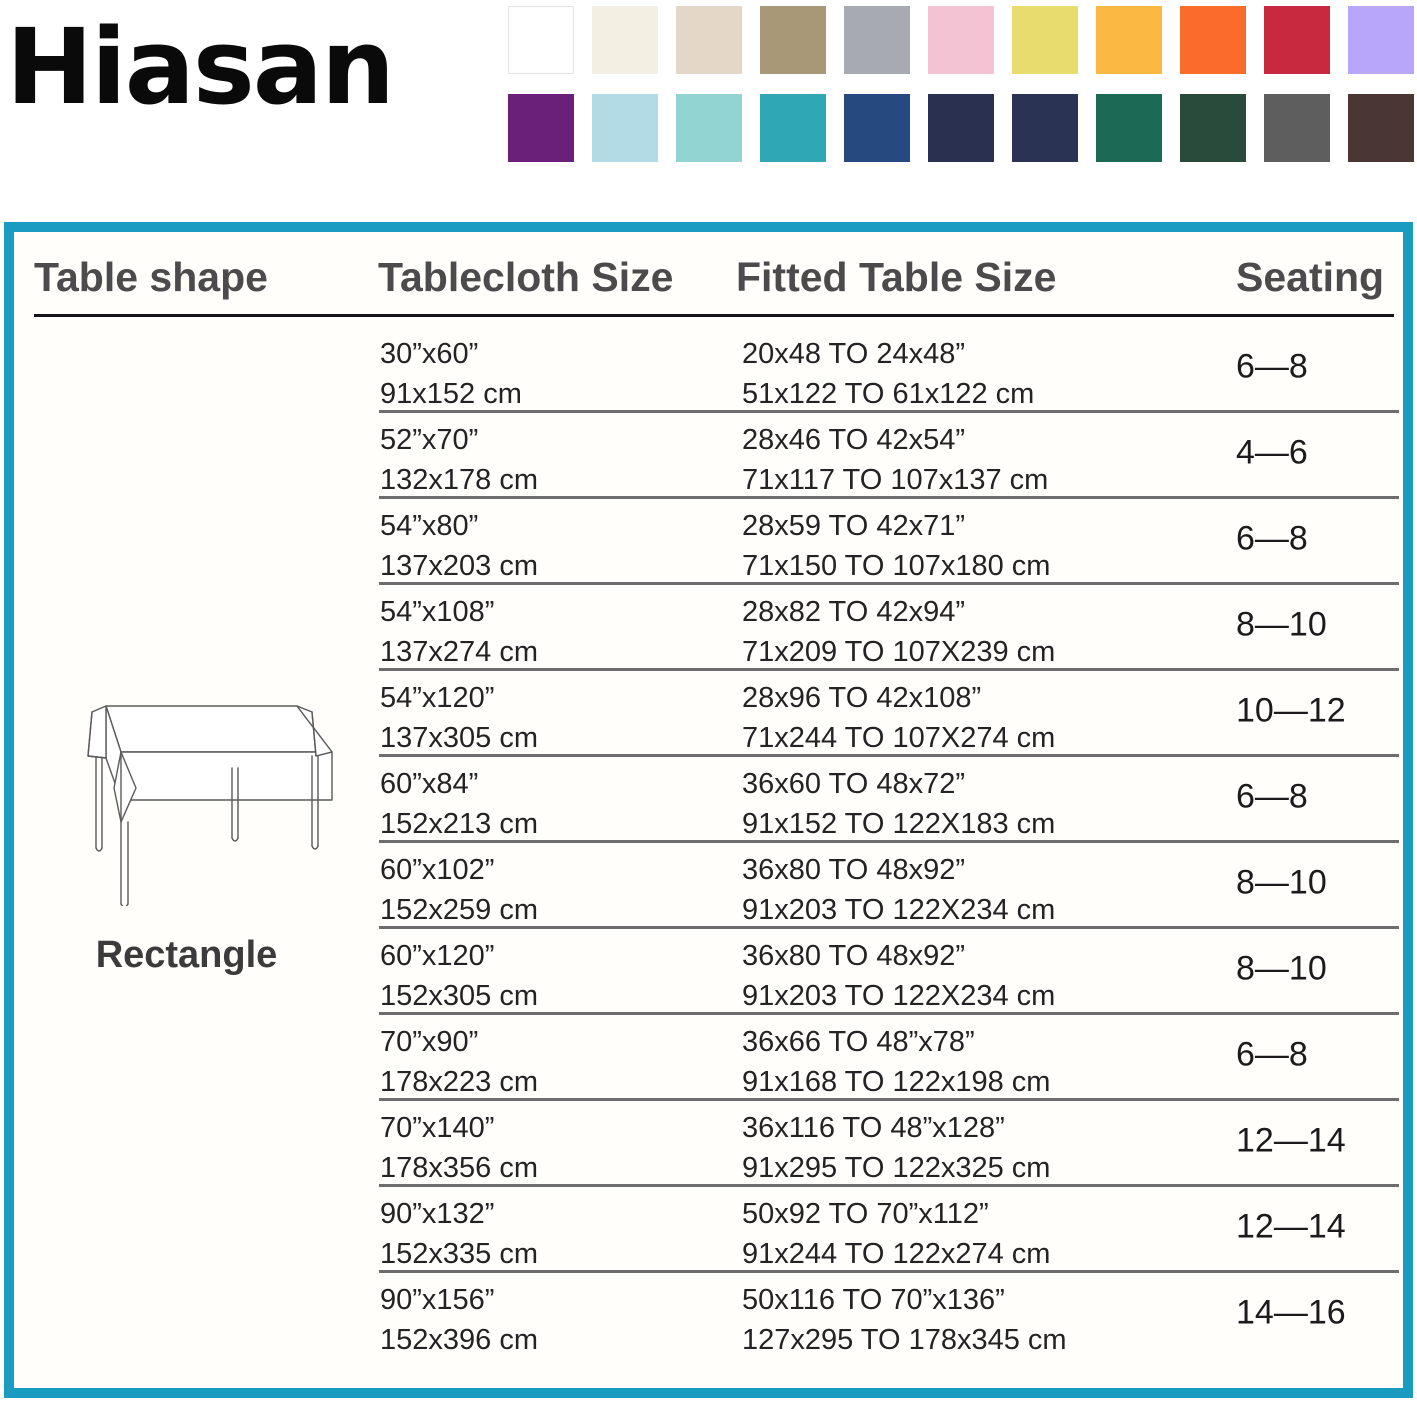 The image size is (1417, 1402). Describe the element at coordinates (459, 1254) in the screenshot. I see `tablecloth-size-cm: 152x335 cm` at that location.